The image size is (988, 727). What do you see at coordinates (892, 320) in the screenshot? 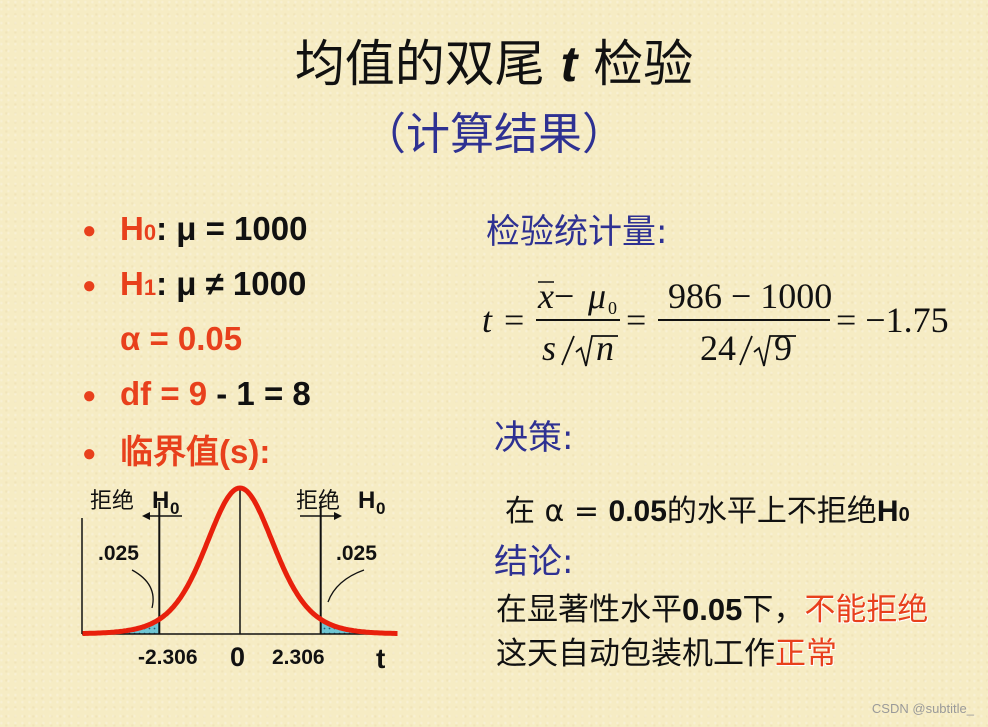
I see `formula-result: = −1.75` at bounding box center [892, 320].